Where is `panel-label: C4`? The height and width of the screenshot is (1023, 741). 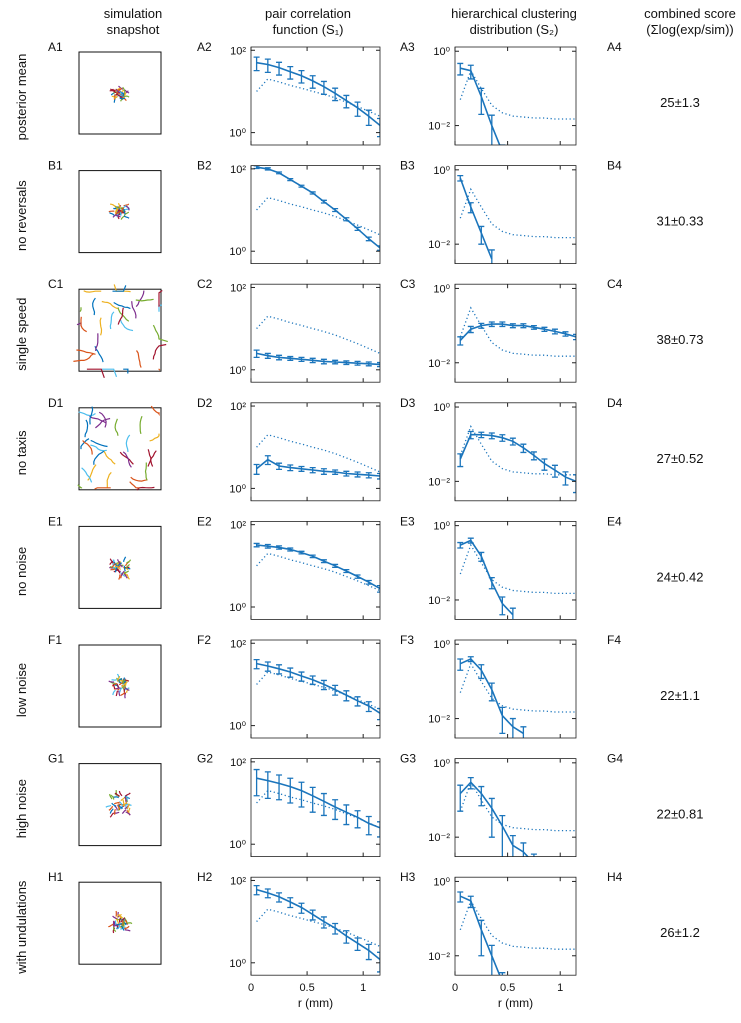
panel-label: C4 is located at coordinates (615, 284).